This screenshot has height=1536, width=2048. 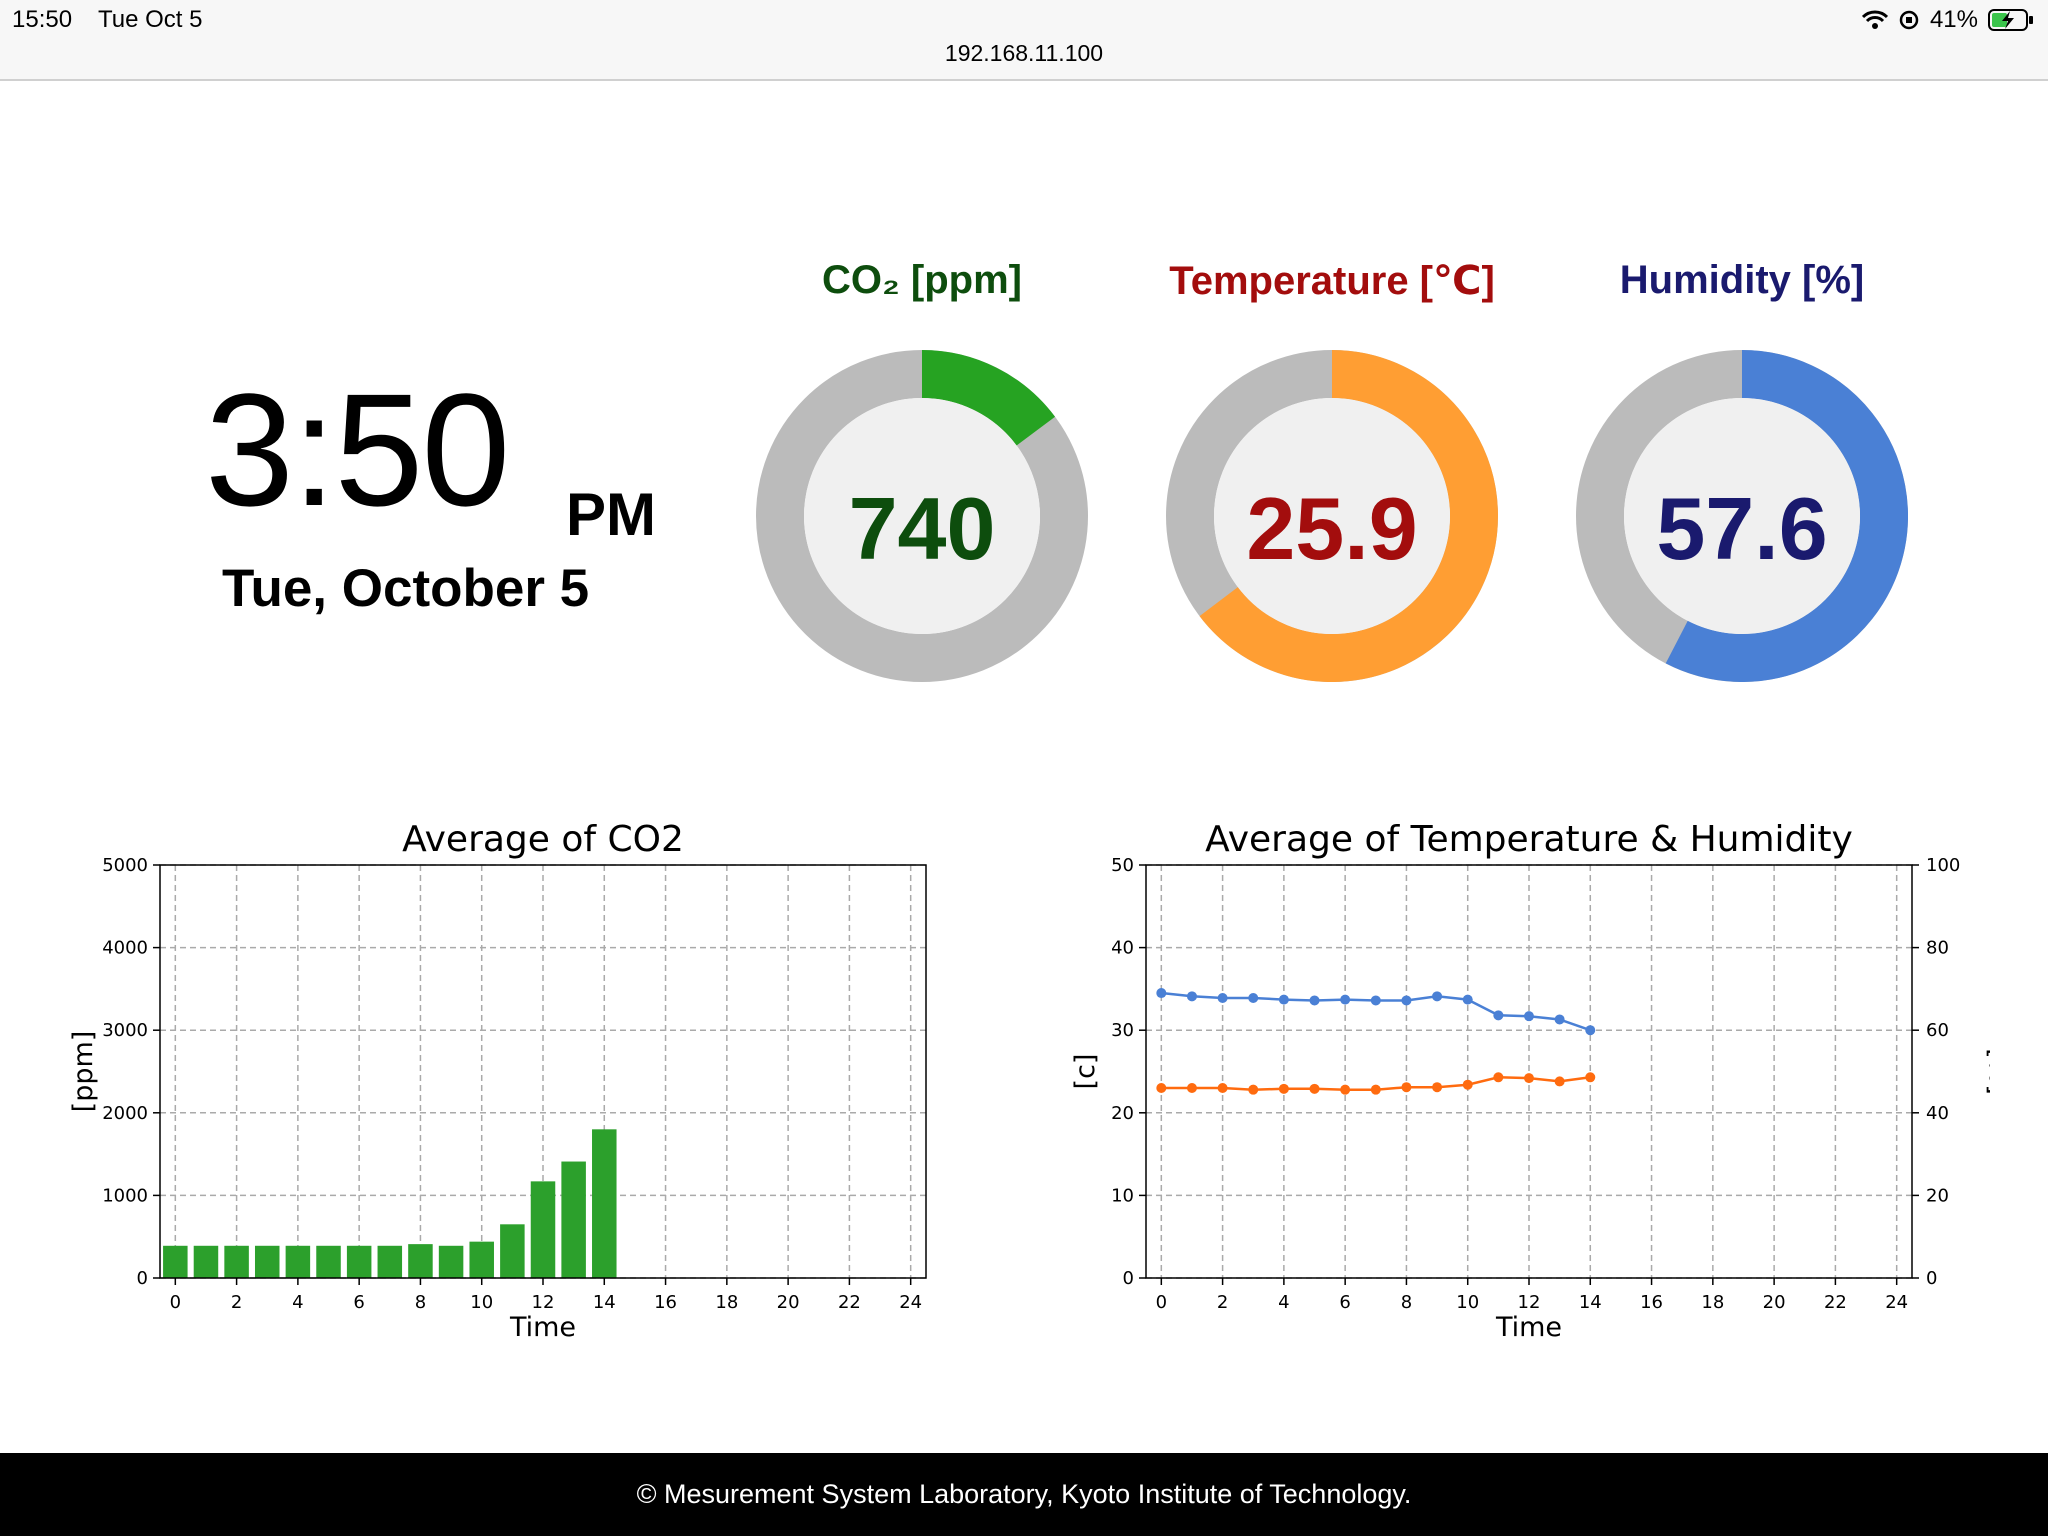 What do you see at coordinates (1953, 19) in the screenshot?
I see `battery-percent: 41%` at bounding box center [1953, 19].